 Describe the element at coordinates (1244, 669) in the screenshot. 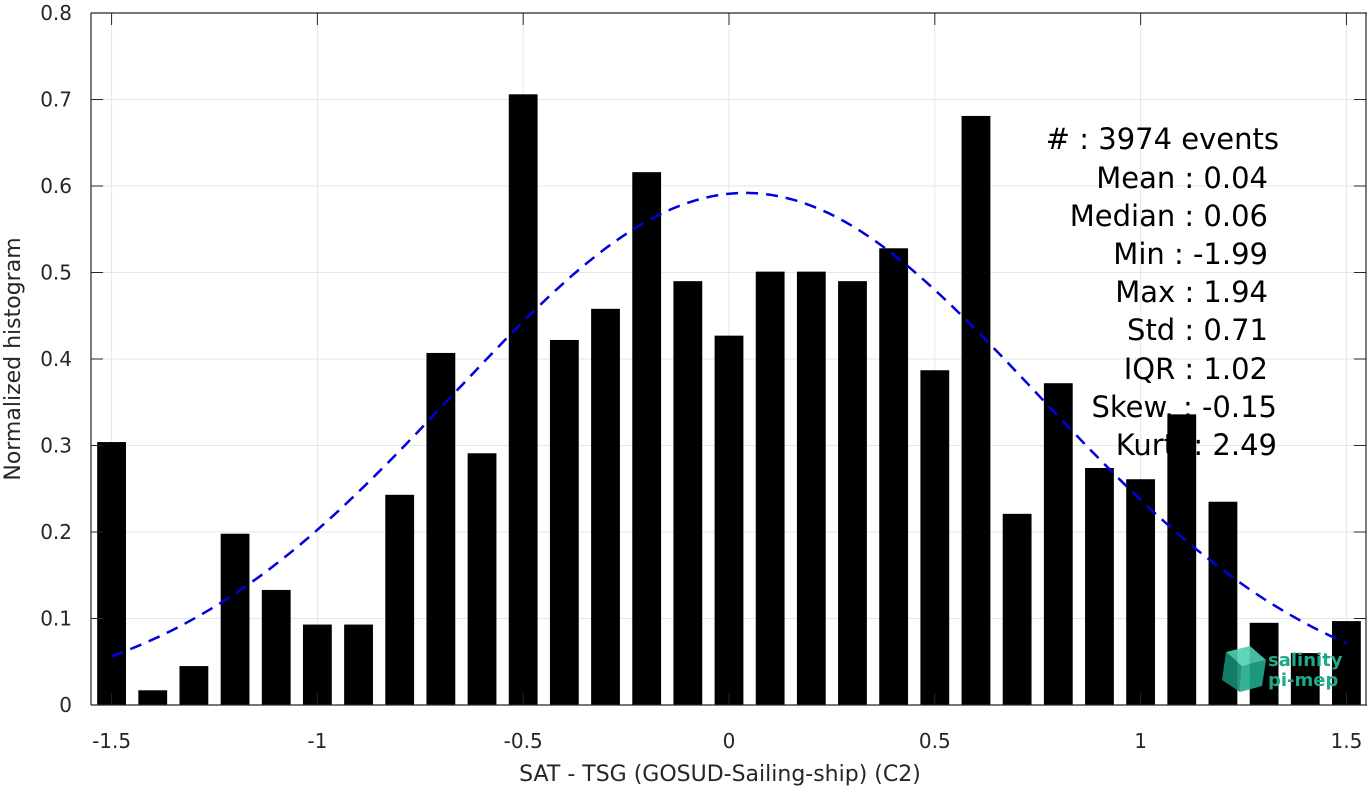

I see `logo-cube-icon` at that location.